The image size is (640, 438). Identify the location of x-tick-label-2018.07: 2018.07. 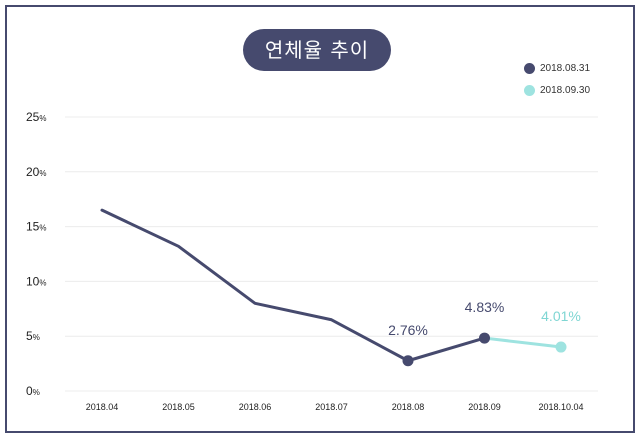
(331, 407).